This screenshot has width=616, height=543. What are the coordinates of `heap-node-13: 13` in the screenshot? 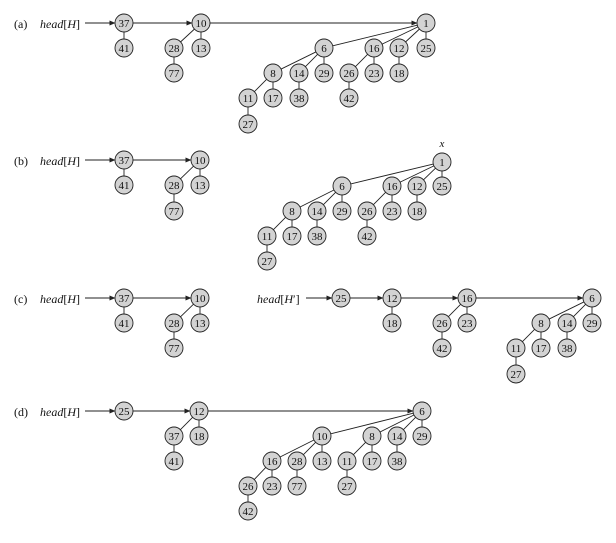 It's located at (322, 461).